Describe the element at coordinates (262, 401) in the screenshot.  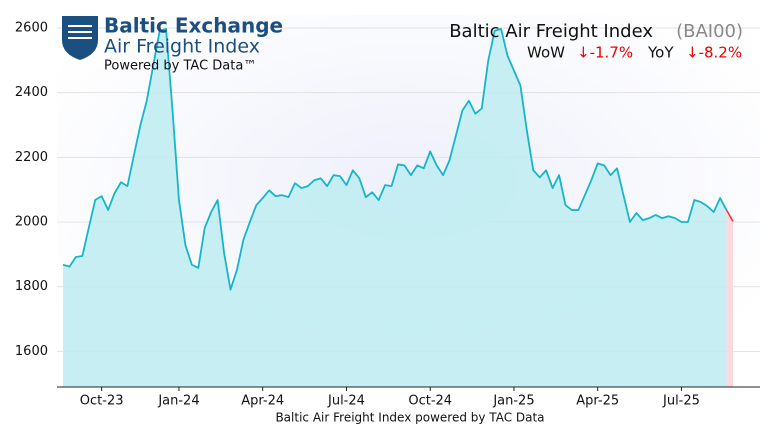
I see `x-tick-label: Apr-24` at that location.